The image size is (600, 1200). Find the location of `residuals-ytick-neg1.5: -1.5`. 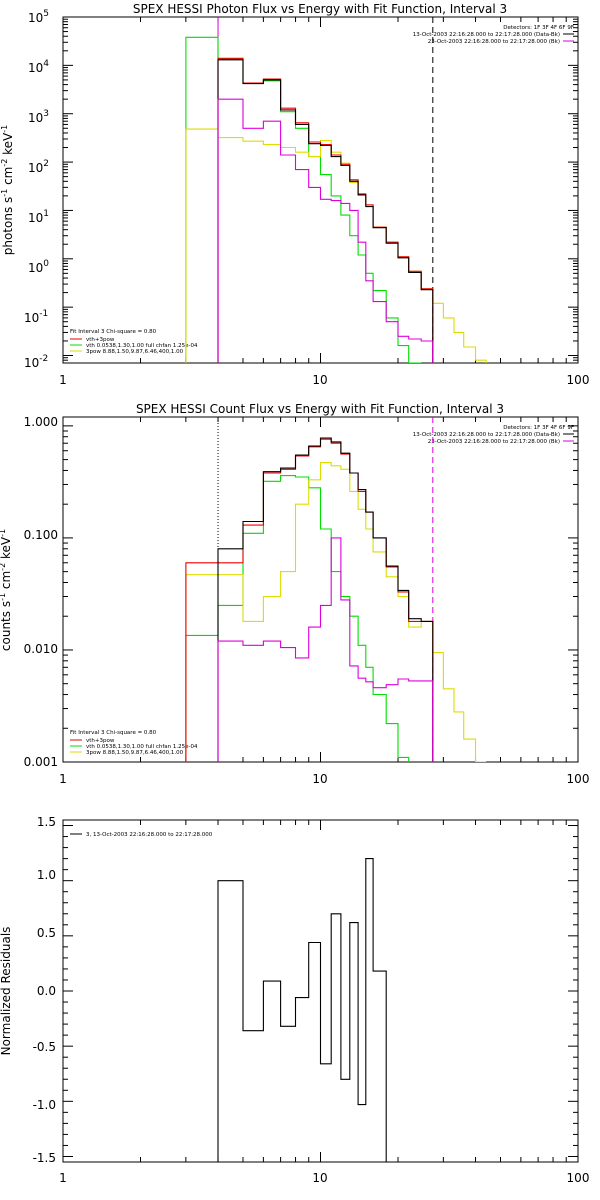

residuals-ytick-neg1.5: -1.5 is located at coordinates (44, 1158).